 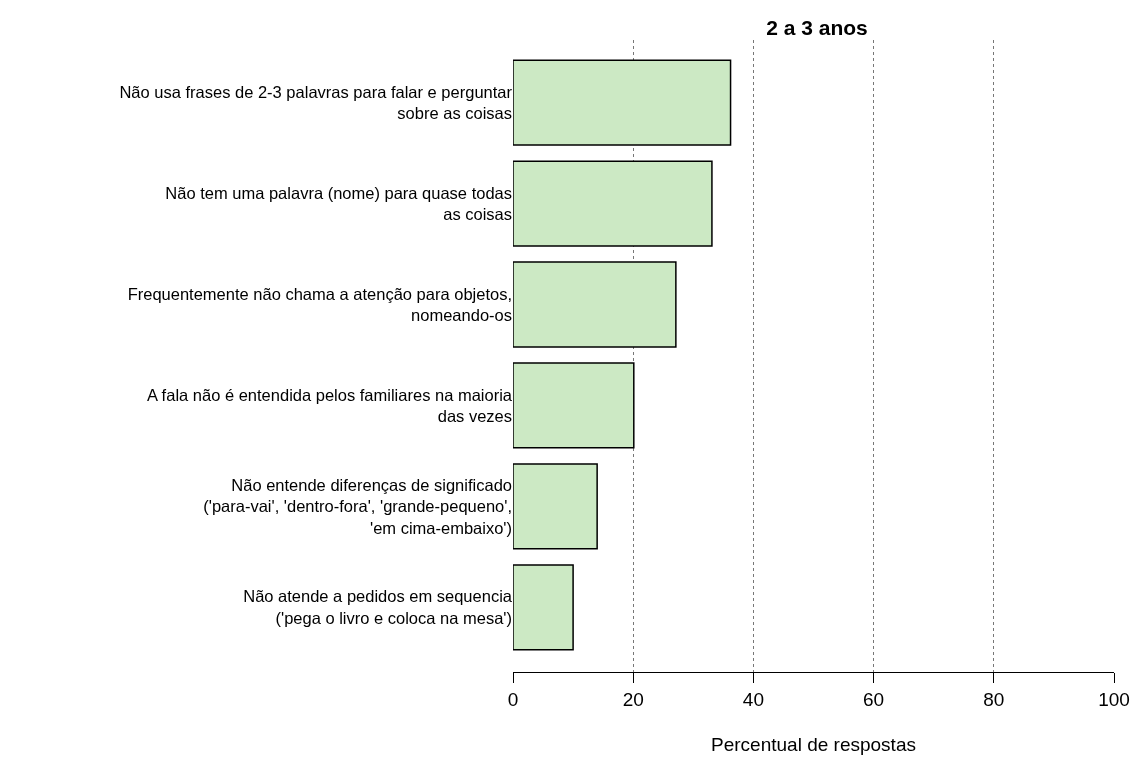 I want to click on y-tick-label: Não usa frases de 2-3 palavras para falar e perguntar sobre as coisas, so click(x=316, y=102).